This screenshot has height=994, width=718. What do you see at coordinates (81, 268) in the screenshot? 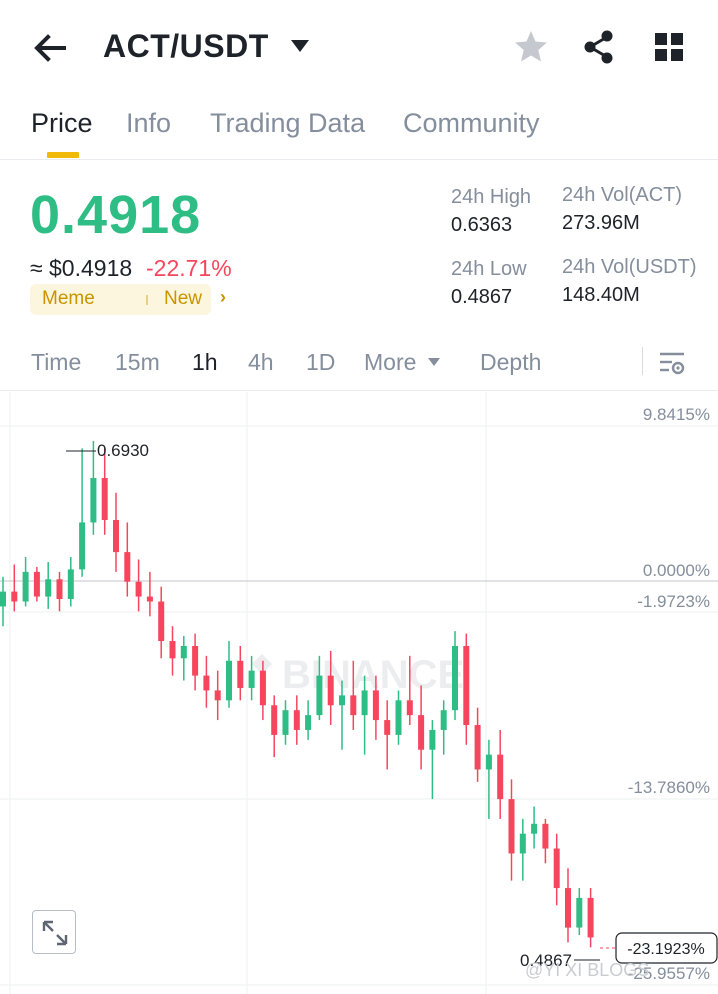
I see `usd-equivalent: ≈ $0.4918` at bounding box center [81, 268].